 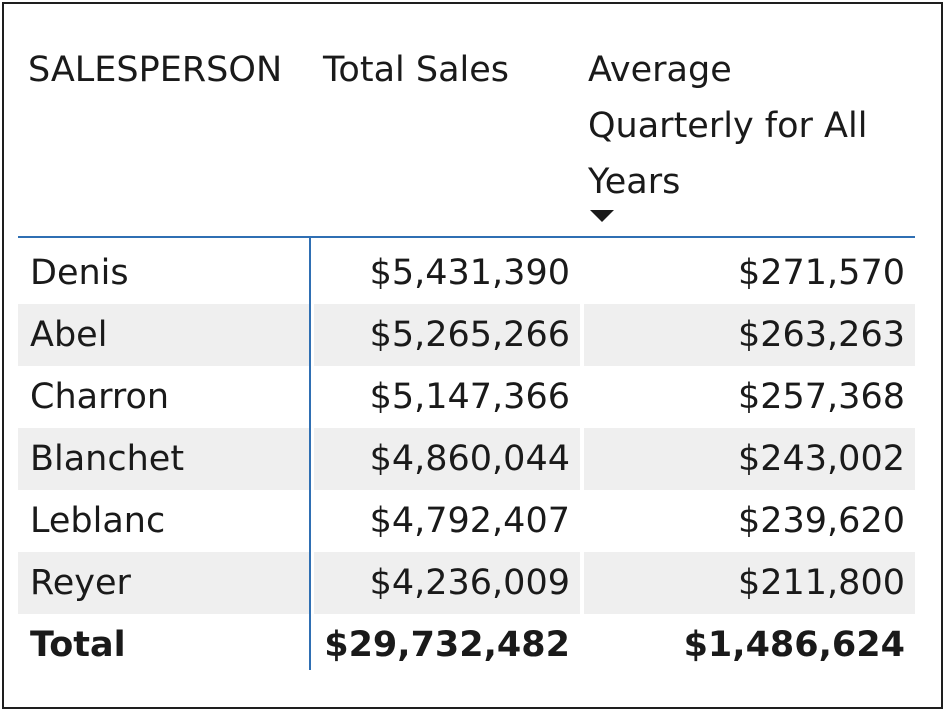 I want to click on total-sales-sum: $29,732,482, so click(x=447, y=645).